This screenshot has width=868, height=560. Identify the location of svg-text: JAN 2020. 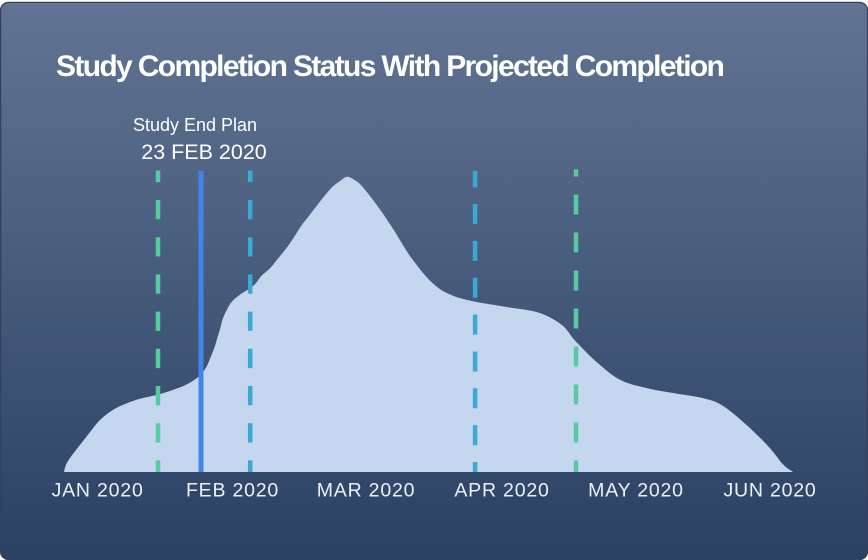
(98, 490).